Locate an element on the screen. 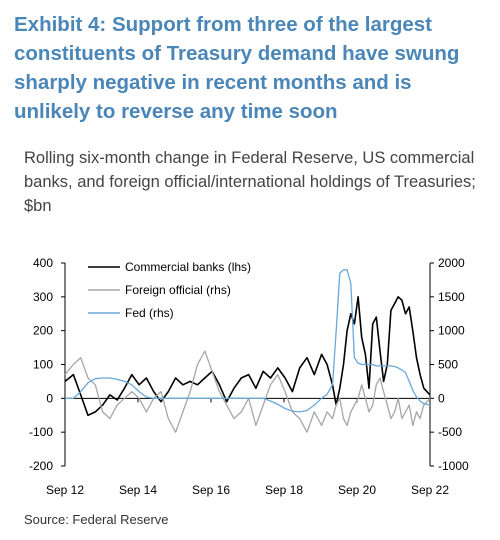 This screenshot has width=500, height=540. x-tick-label: Sep 22 is located at coordinates (430, 490).